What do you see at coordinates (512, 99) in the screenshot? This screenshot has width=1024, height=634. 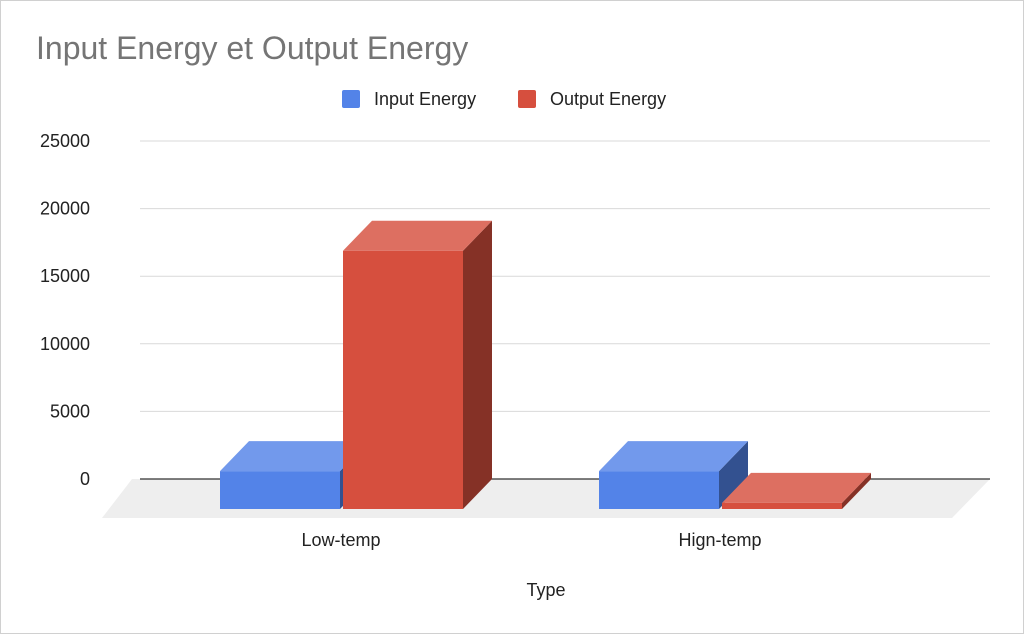 I see `chart-legend: Input Energy Output Energy` at bounding box center [512, 99].